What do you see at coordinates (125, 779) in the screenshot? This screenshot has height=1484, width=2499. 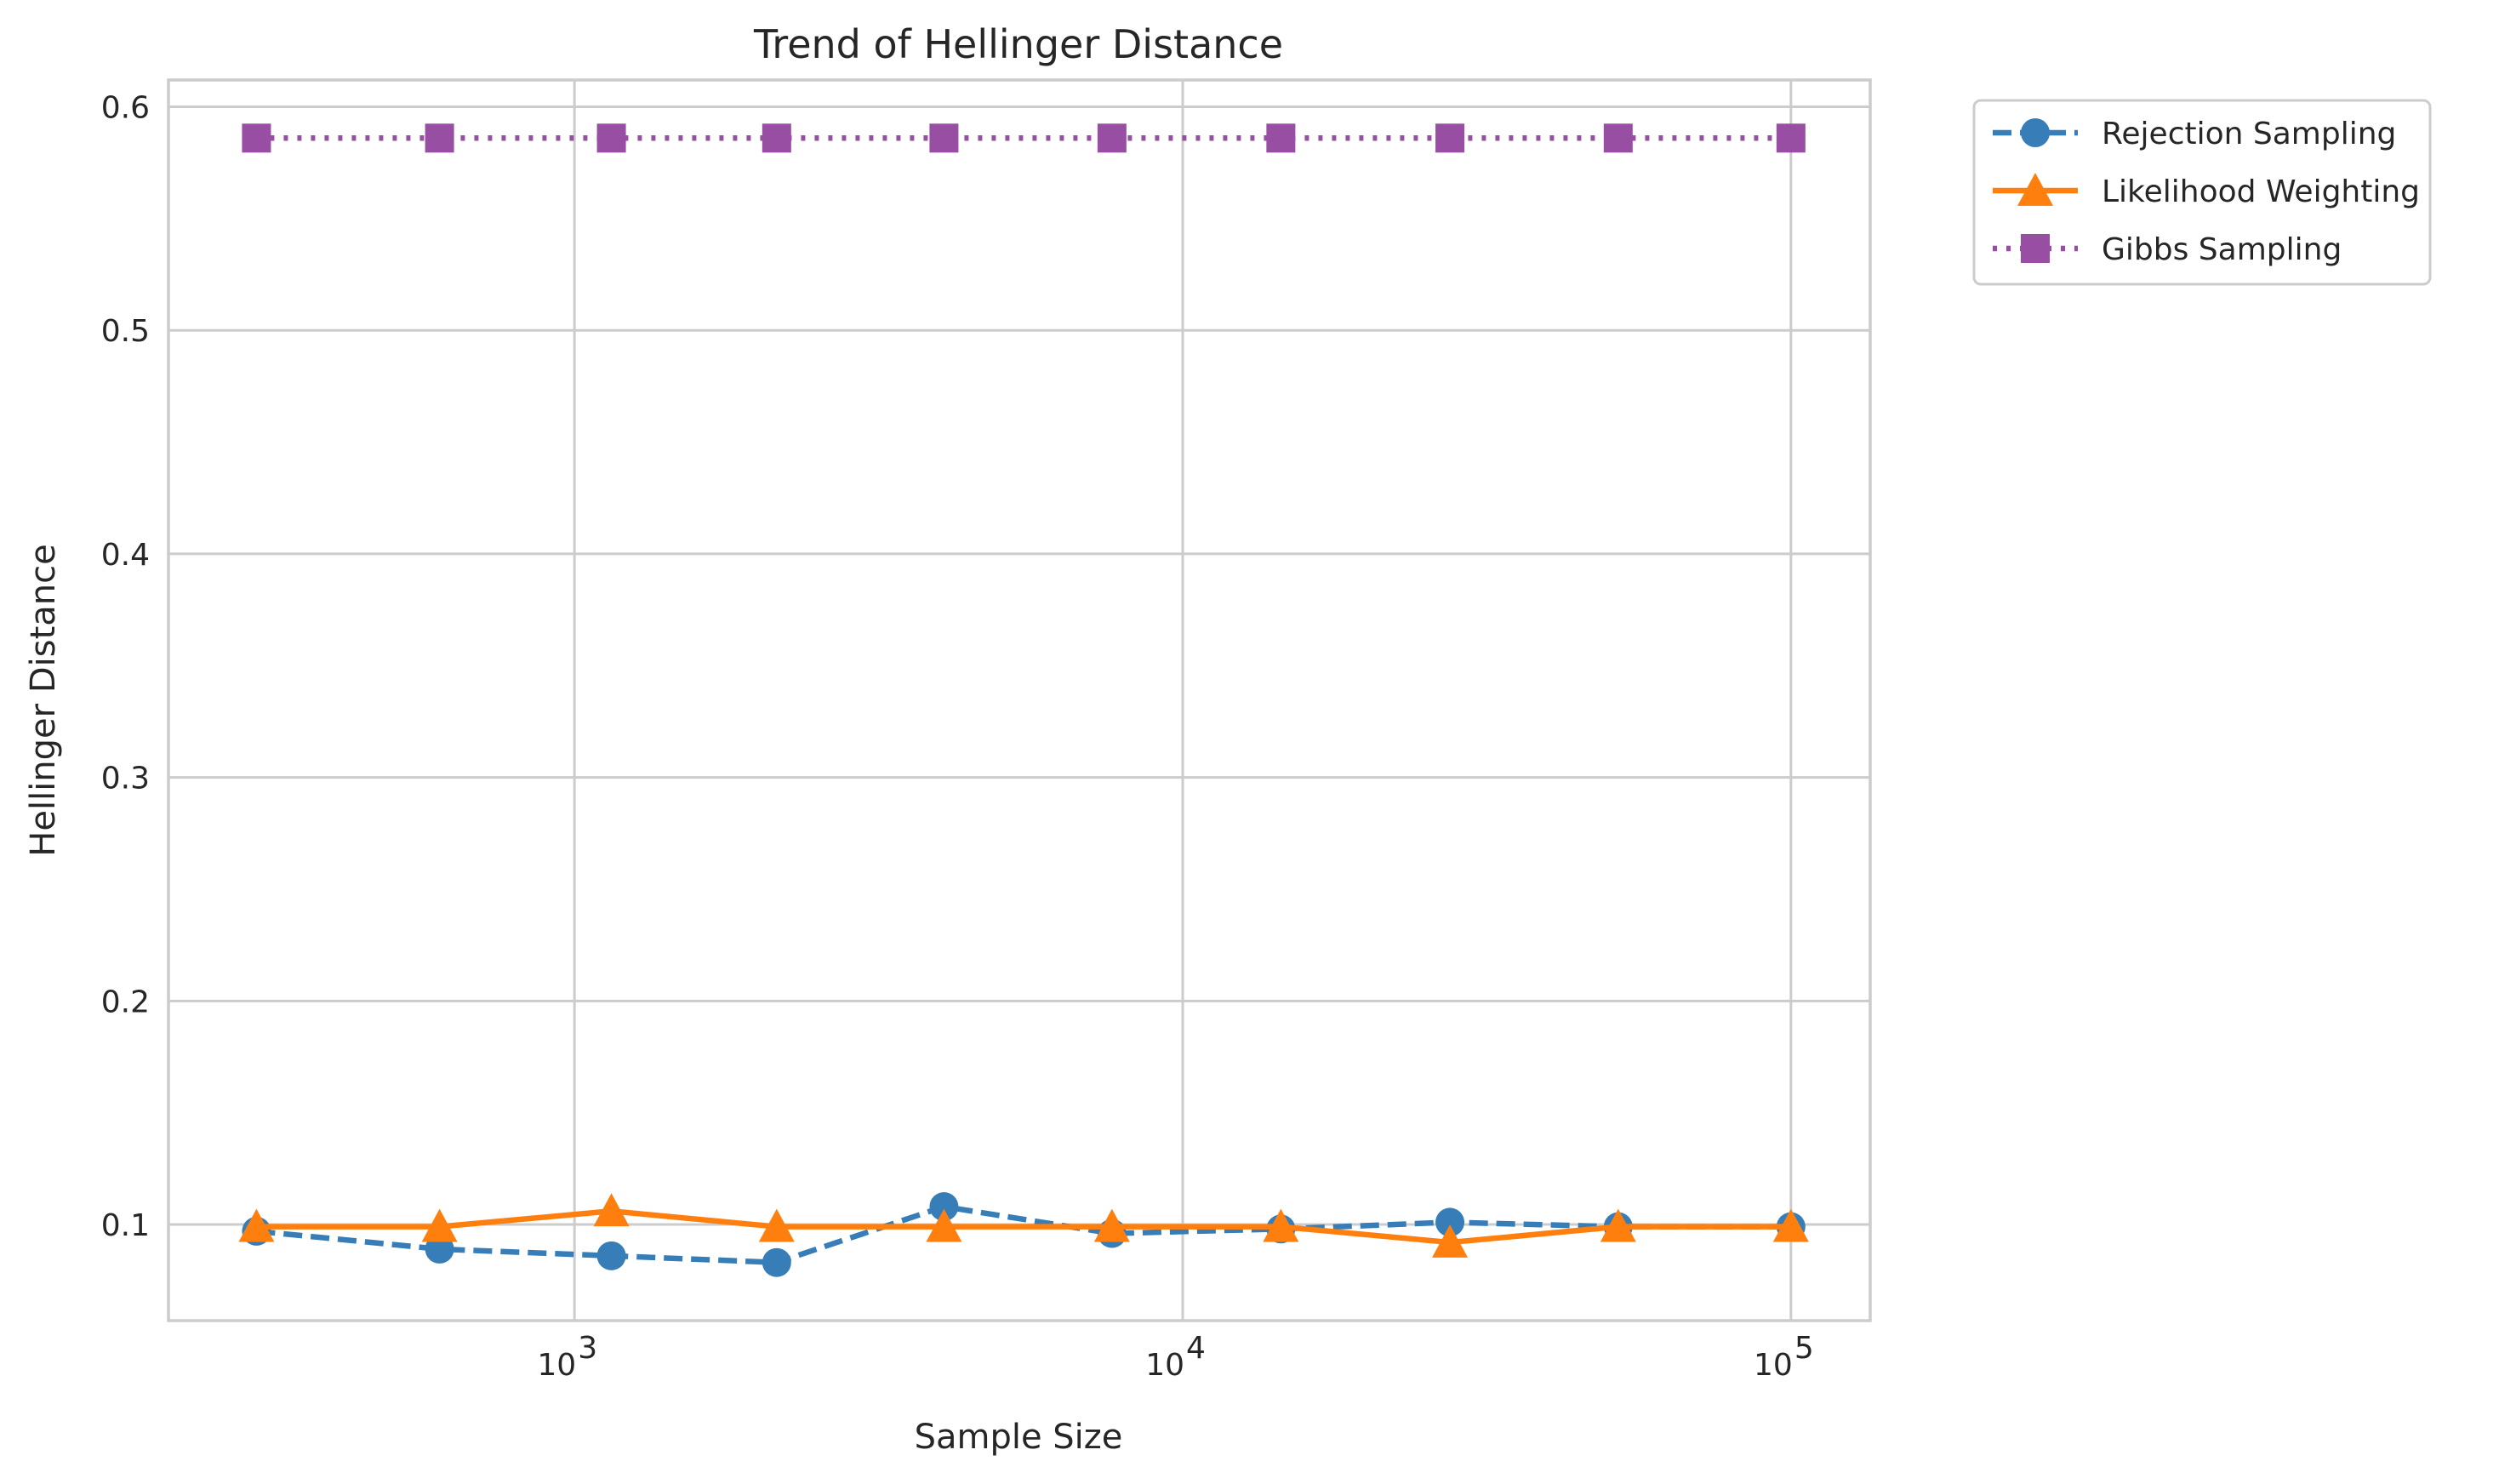 I see `y-tick-label: 0.3` at bounding box center [125, 779].